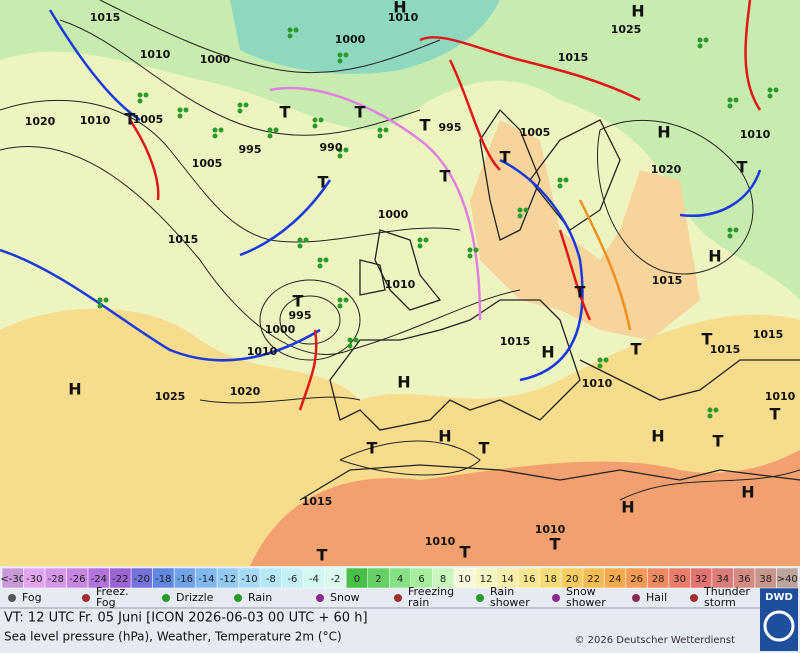  What do you see at coordinates (615, 579) in the screenshot?
I see `scale-label: 24` at bounding box center [615, 579].